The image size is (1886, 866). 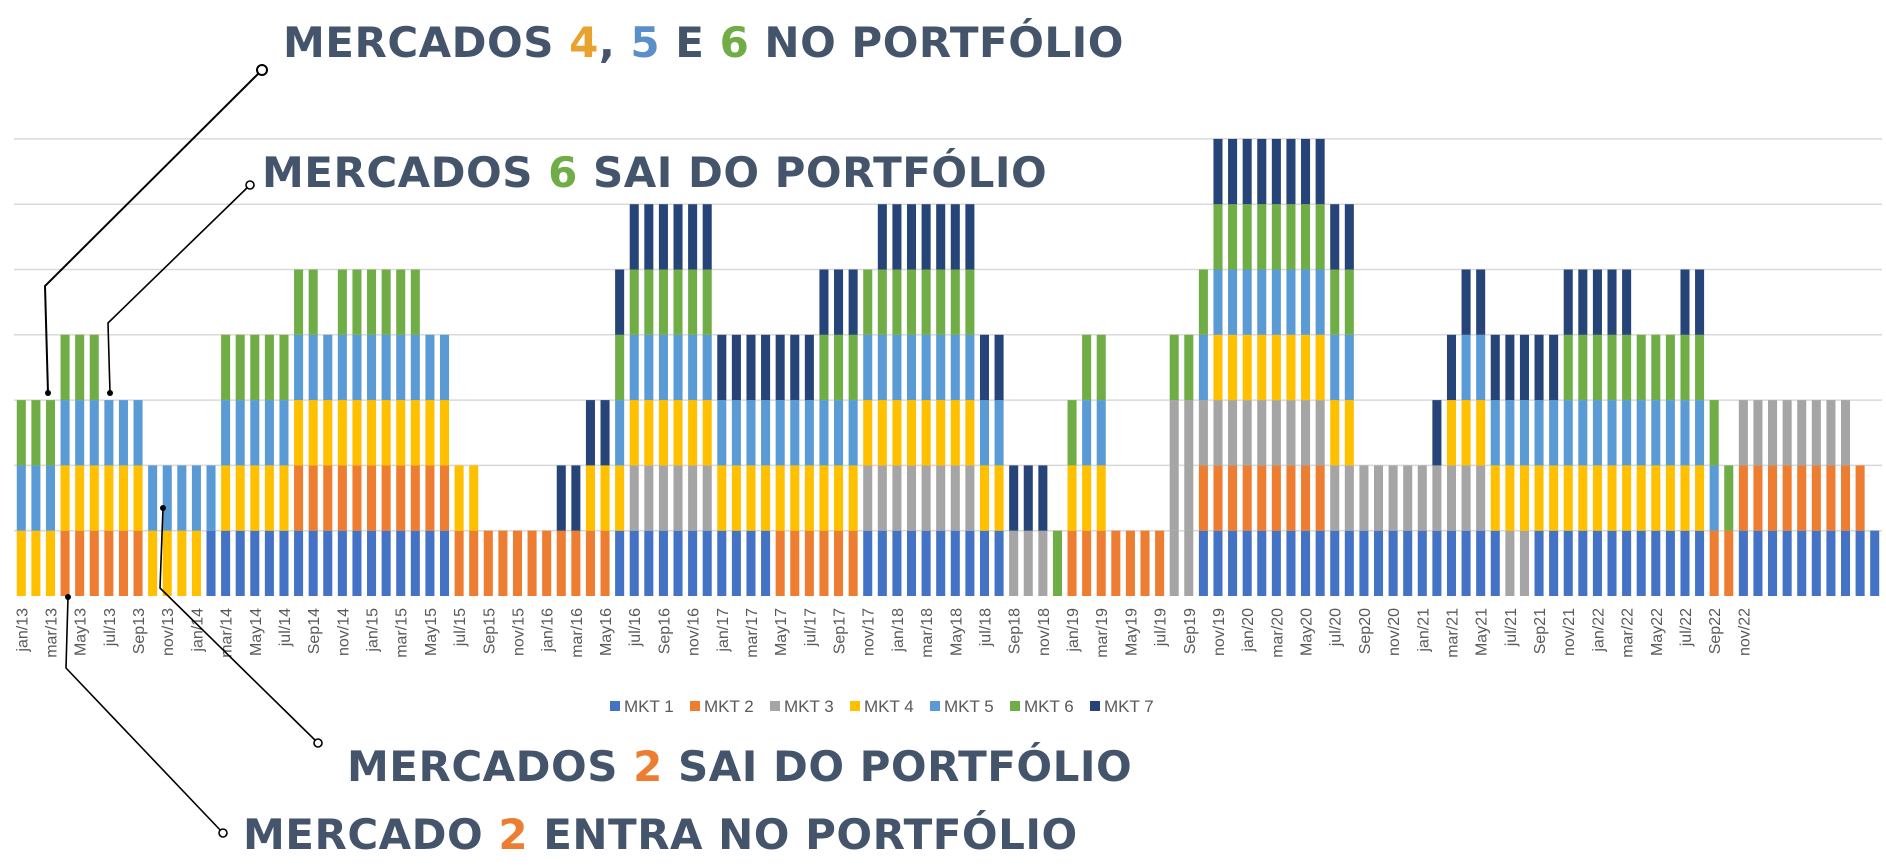 What do you see at coordinates (803, 834) in the screenshot?
I see `annotation-text: ENTRA NO PORTFÓLIO` at bounding box center [803, 834].